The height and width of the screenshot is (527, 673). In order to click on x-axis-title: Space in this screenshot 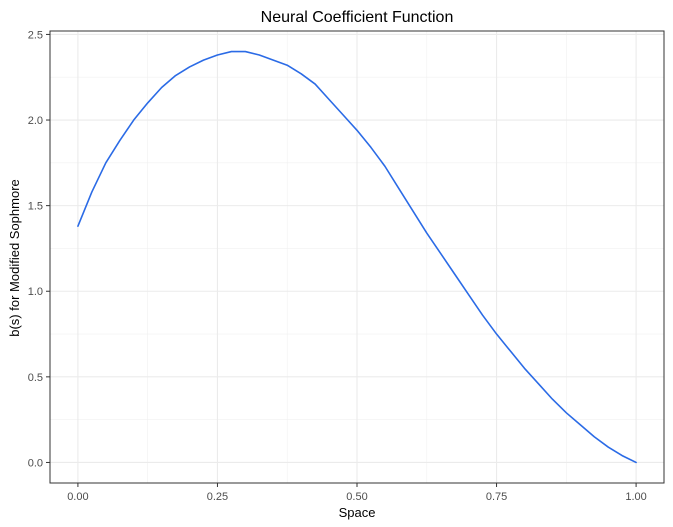, I will do `click(357, 512)`.